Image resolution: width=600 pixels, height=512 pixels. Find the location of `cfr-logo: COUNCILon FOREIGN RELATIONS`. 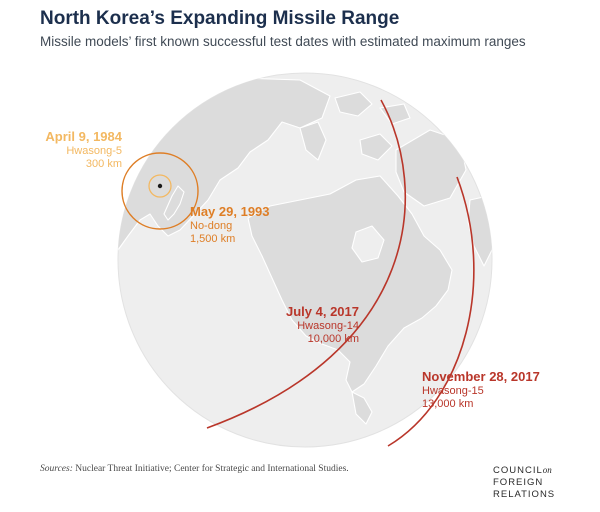

cfr-logo: COUNCILon FOREIGN RELATIONS is located at coordinates (524, 483).